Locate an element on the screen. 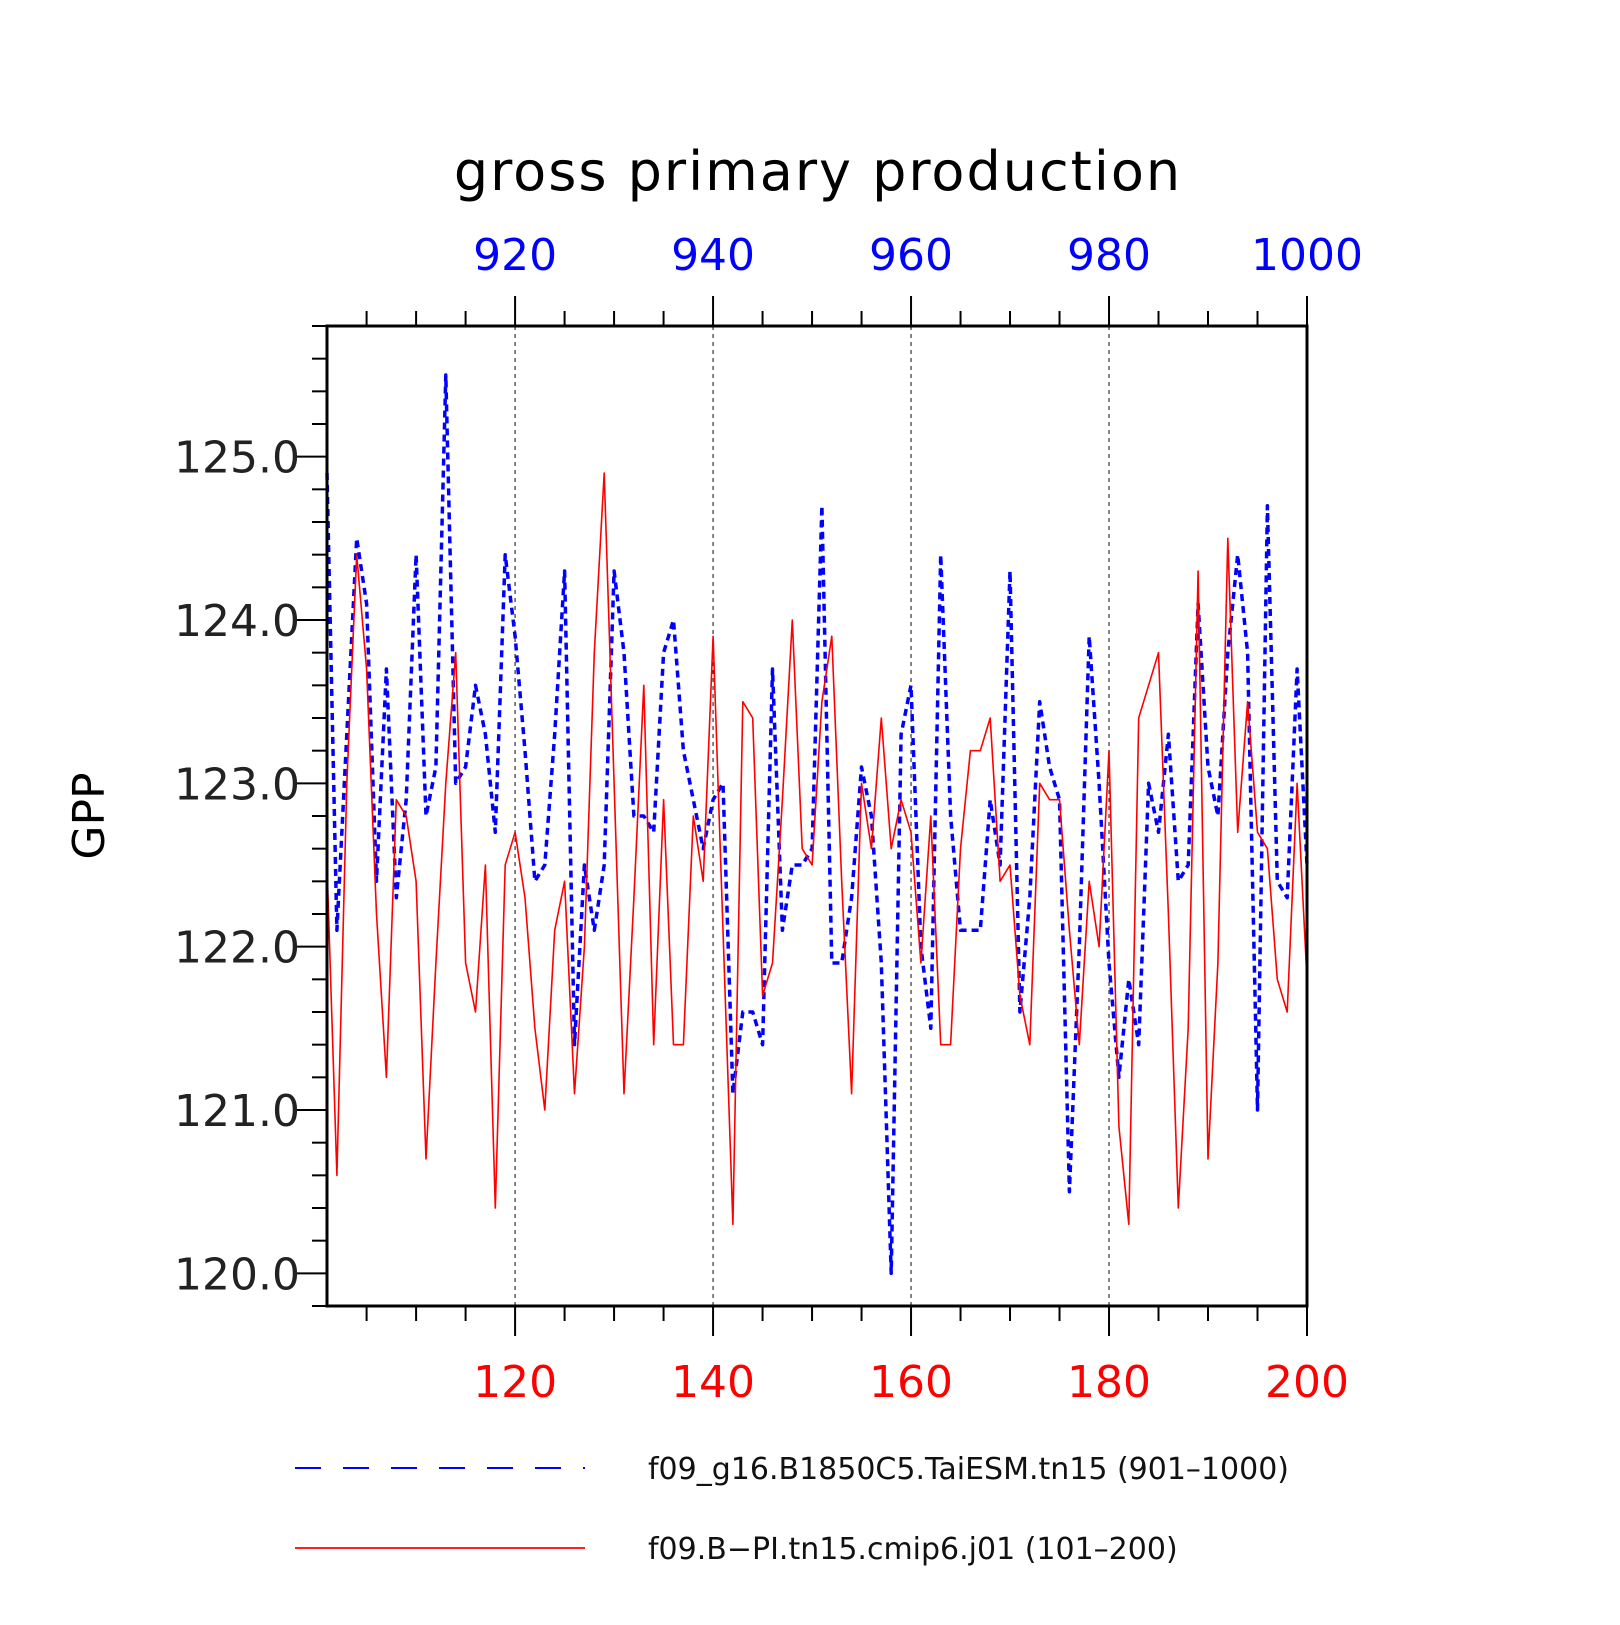 This screenshot has height=1625, width=1620. legend-label-2: f09.B−PI.tn15.cmip6.j01 (101–200) is located at coordinates (913, 1549).